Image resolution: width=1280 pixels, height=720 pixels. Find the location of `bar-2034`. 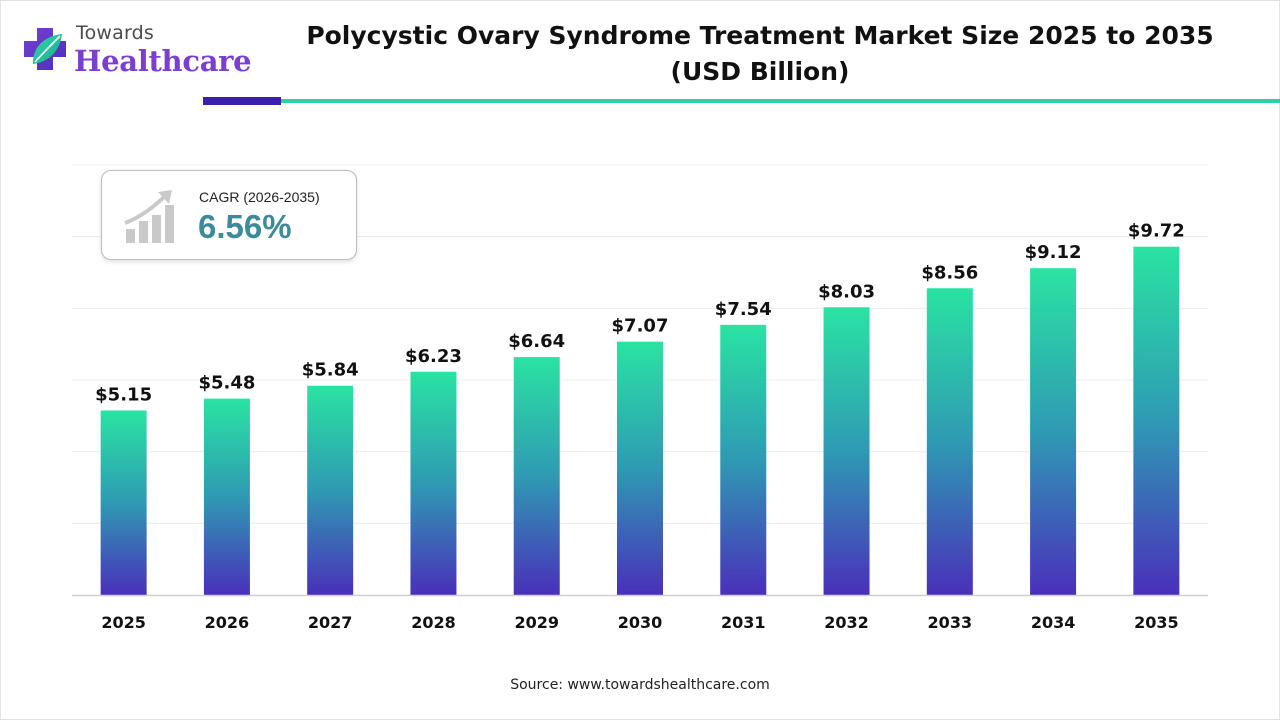

bar-2034 is located at coordinates (1053, 431).